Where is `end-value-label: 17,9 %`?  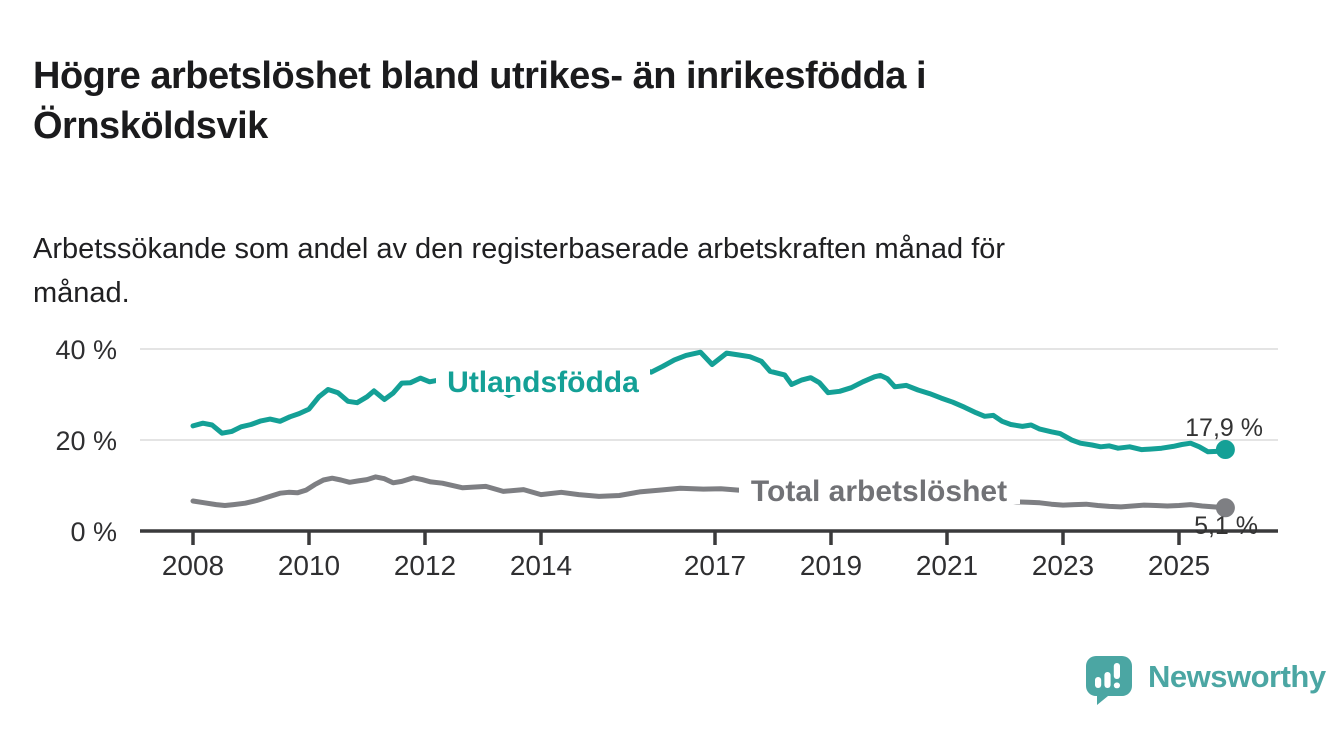 end-value-label: 17,9 % is located at coordinates (1224, 428).